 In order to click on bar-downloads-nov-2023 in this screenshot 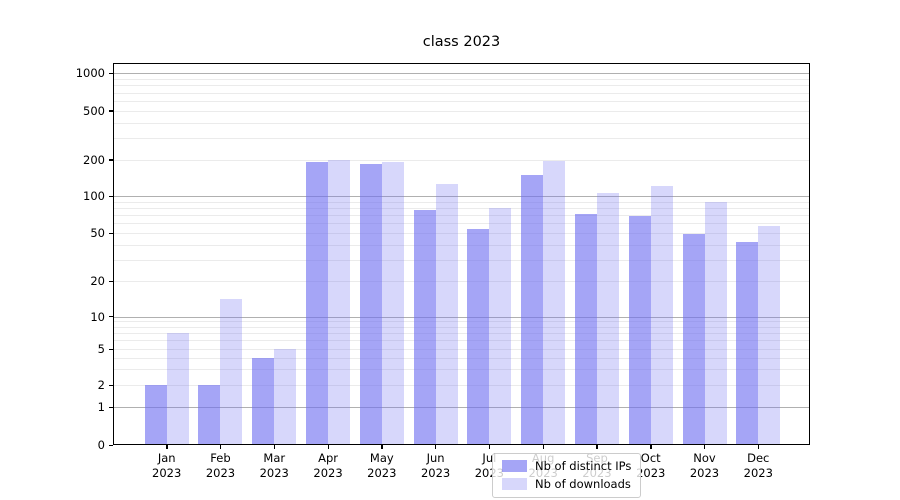, I will do `click(715, 323)`.